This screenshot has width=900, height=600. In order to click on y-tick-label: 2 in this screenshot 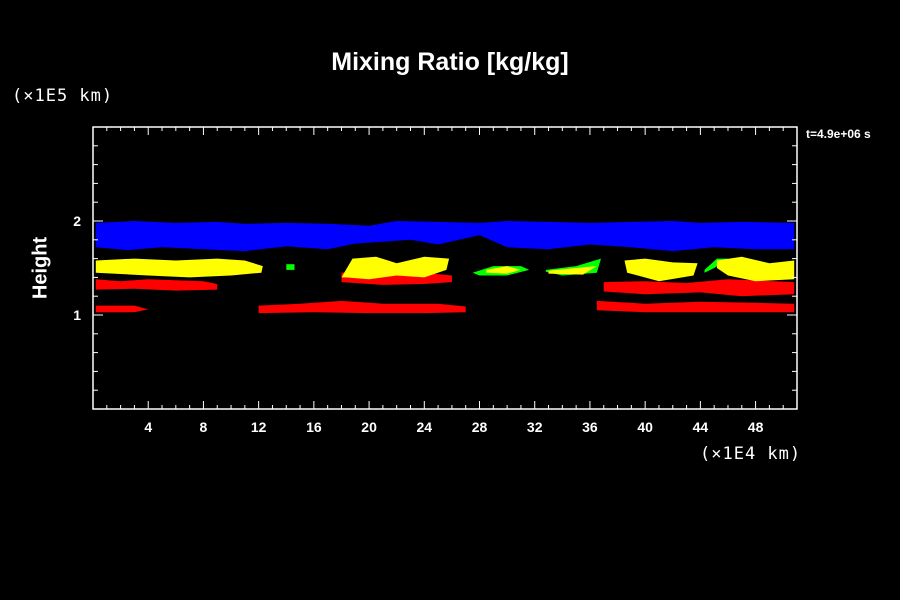, I will do `click(77, 221)`.